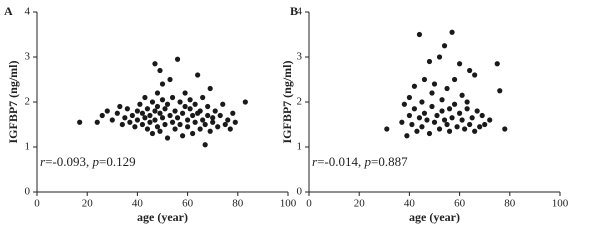 This screenshot has height=240, width=600. Describe the element at coordinates (360, 204) in the screenshot. I see `x-tick-label: 20` at that location.